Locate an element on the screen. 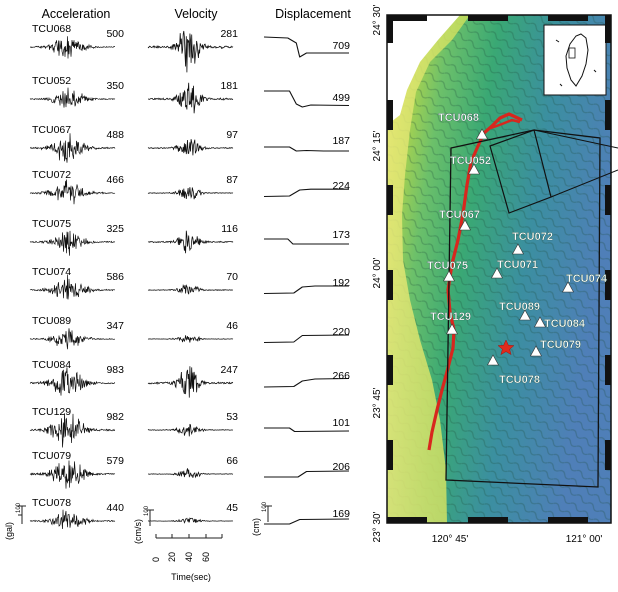  trace-row: TCU067 488 97 187 is located at coordinates (190, 143).